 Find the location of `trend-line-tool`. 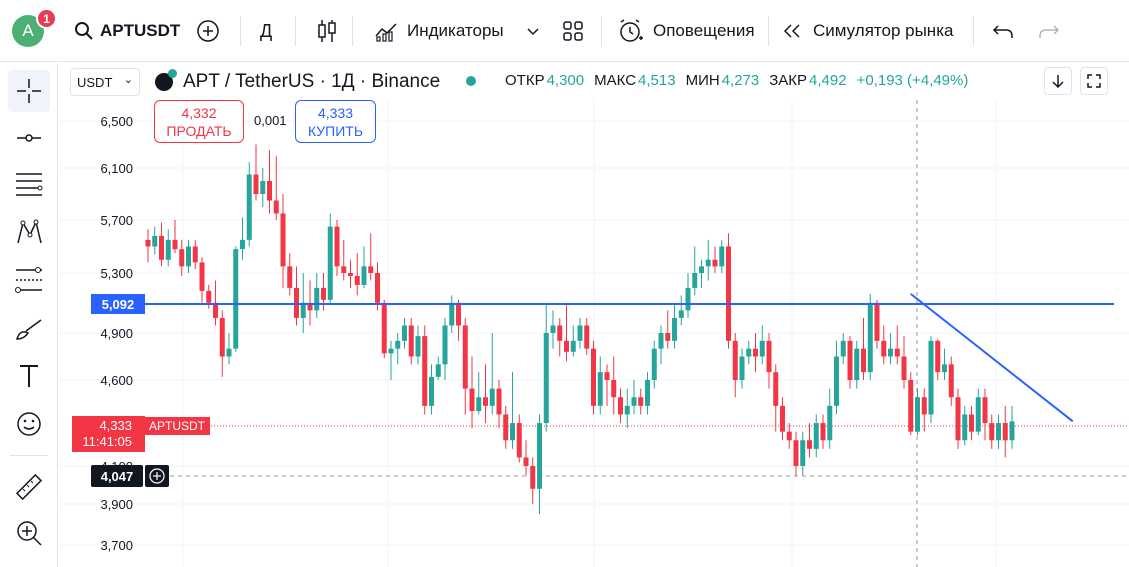

trend-line-tool is located at coordinates (29, 138).